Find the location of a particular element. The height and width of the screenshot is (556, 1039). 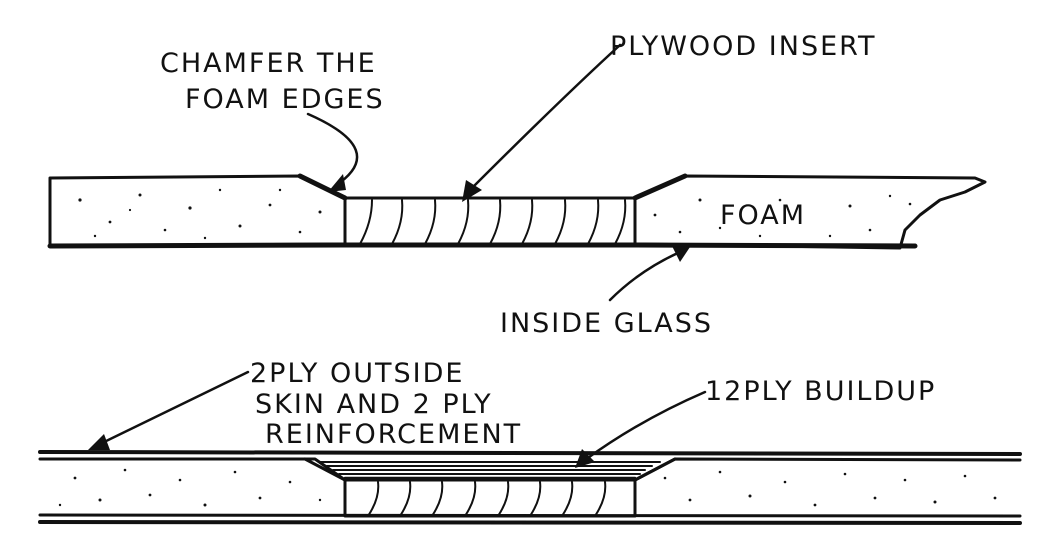

top-inside-glass-layer is located at coordinates (482, 245).